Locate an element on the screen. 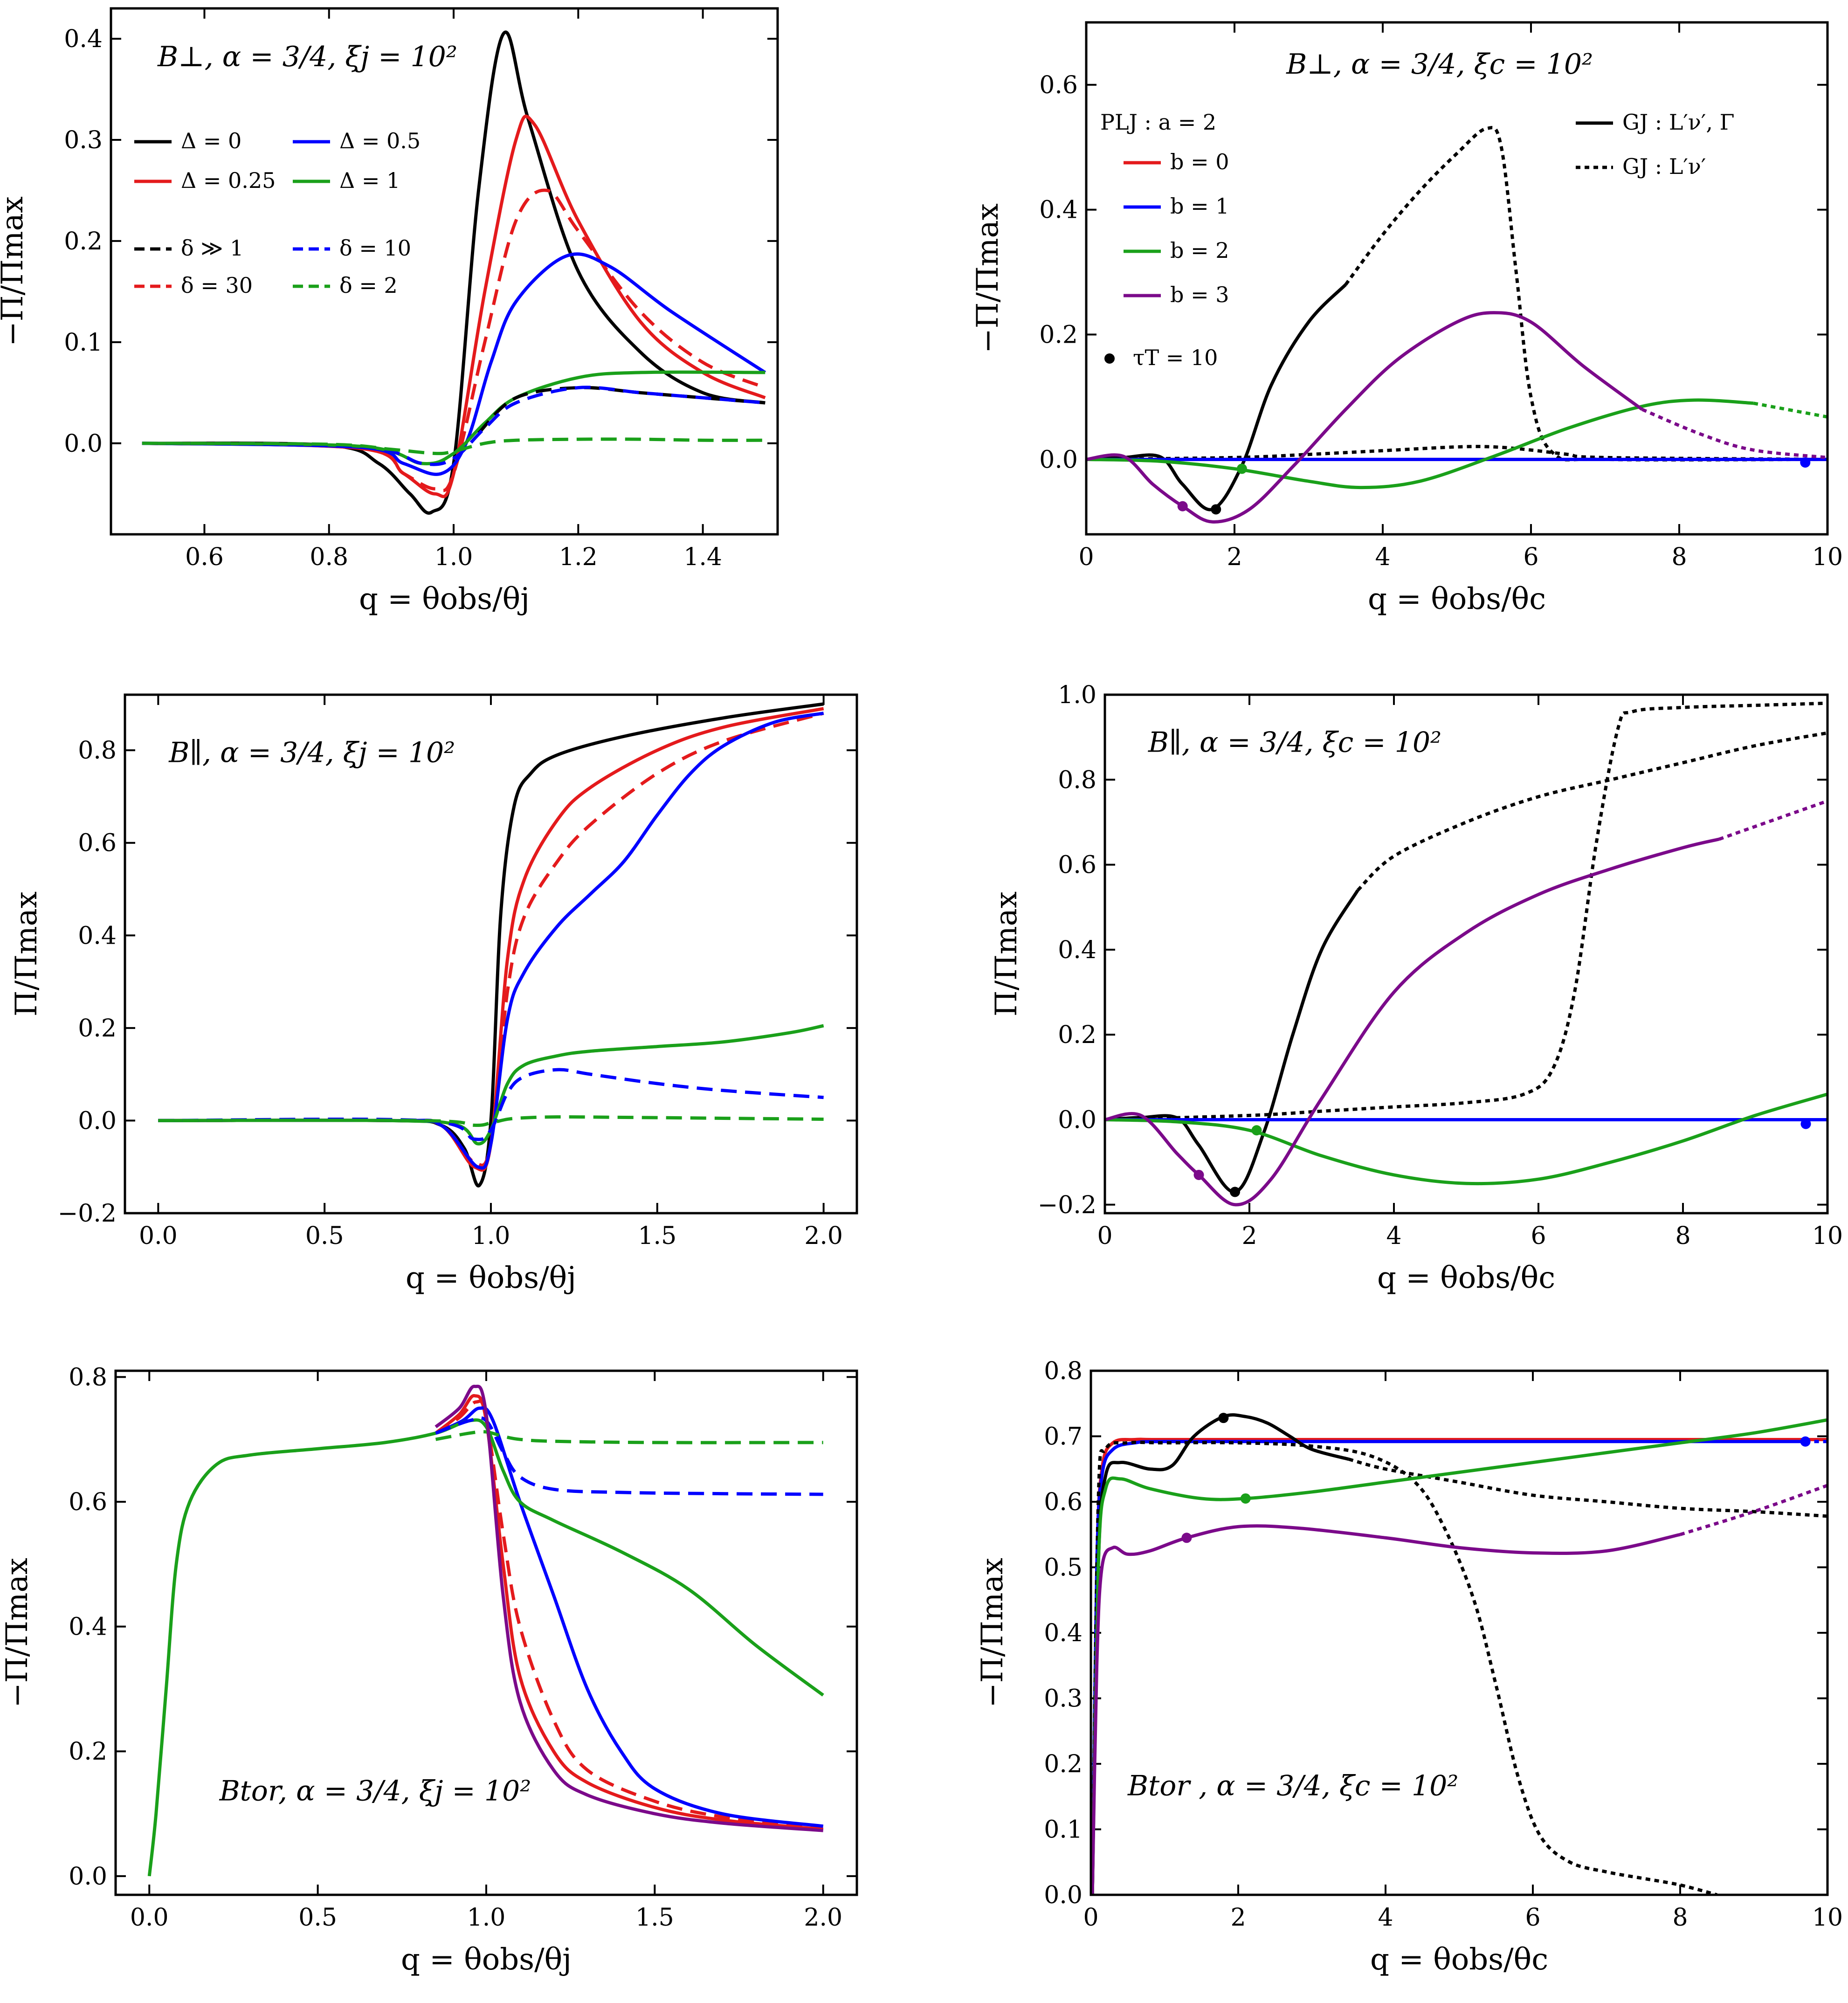  legend-label: Δ = 1 is located at coordinates (369, 181).